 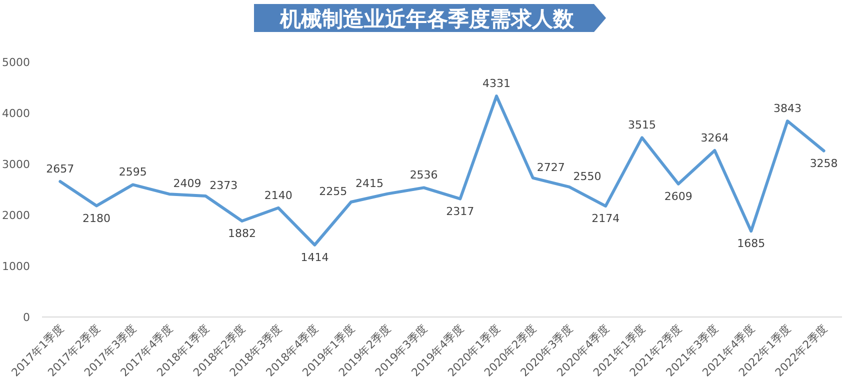 I want to click on y-tick-label: 4000, so click(x=16, y=113).